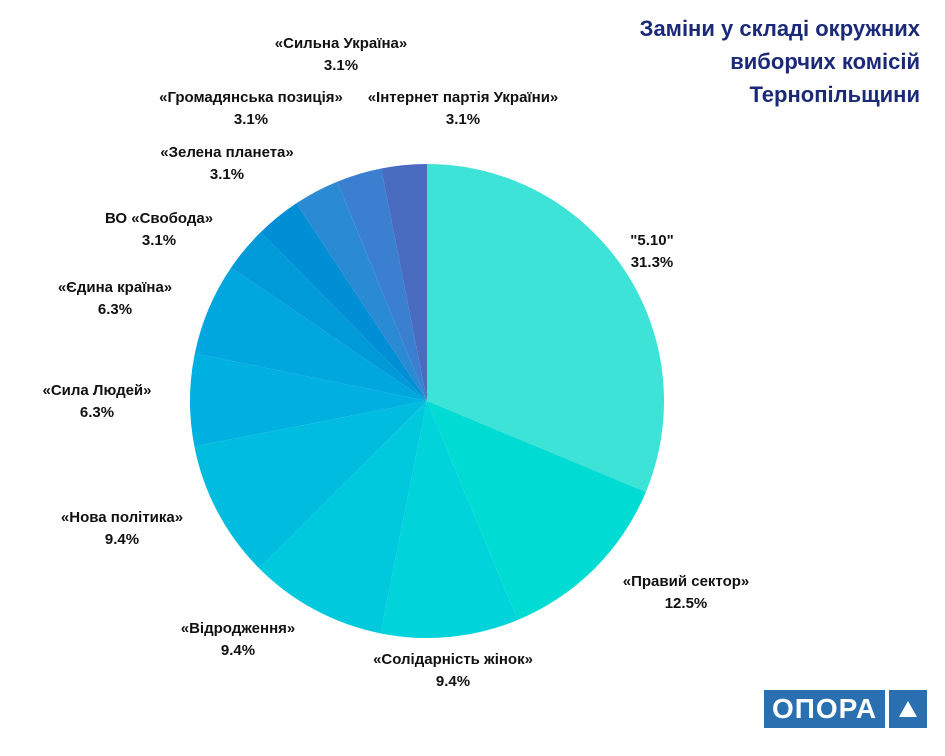  Describe the element at coordinates (227, 152) in the screenshot. I see `slice-label: «Зелена планета»` at that location.